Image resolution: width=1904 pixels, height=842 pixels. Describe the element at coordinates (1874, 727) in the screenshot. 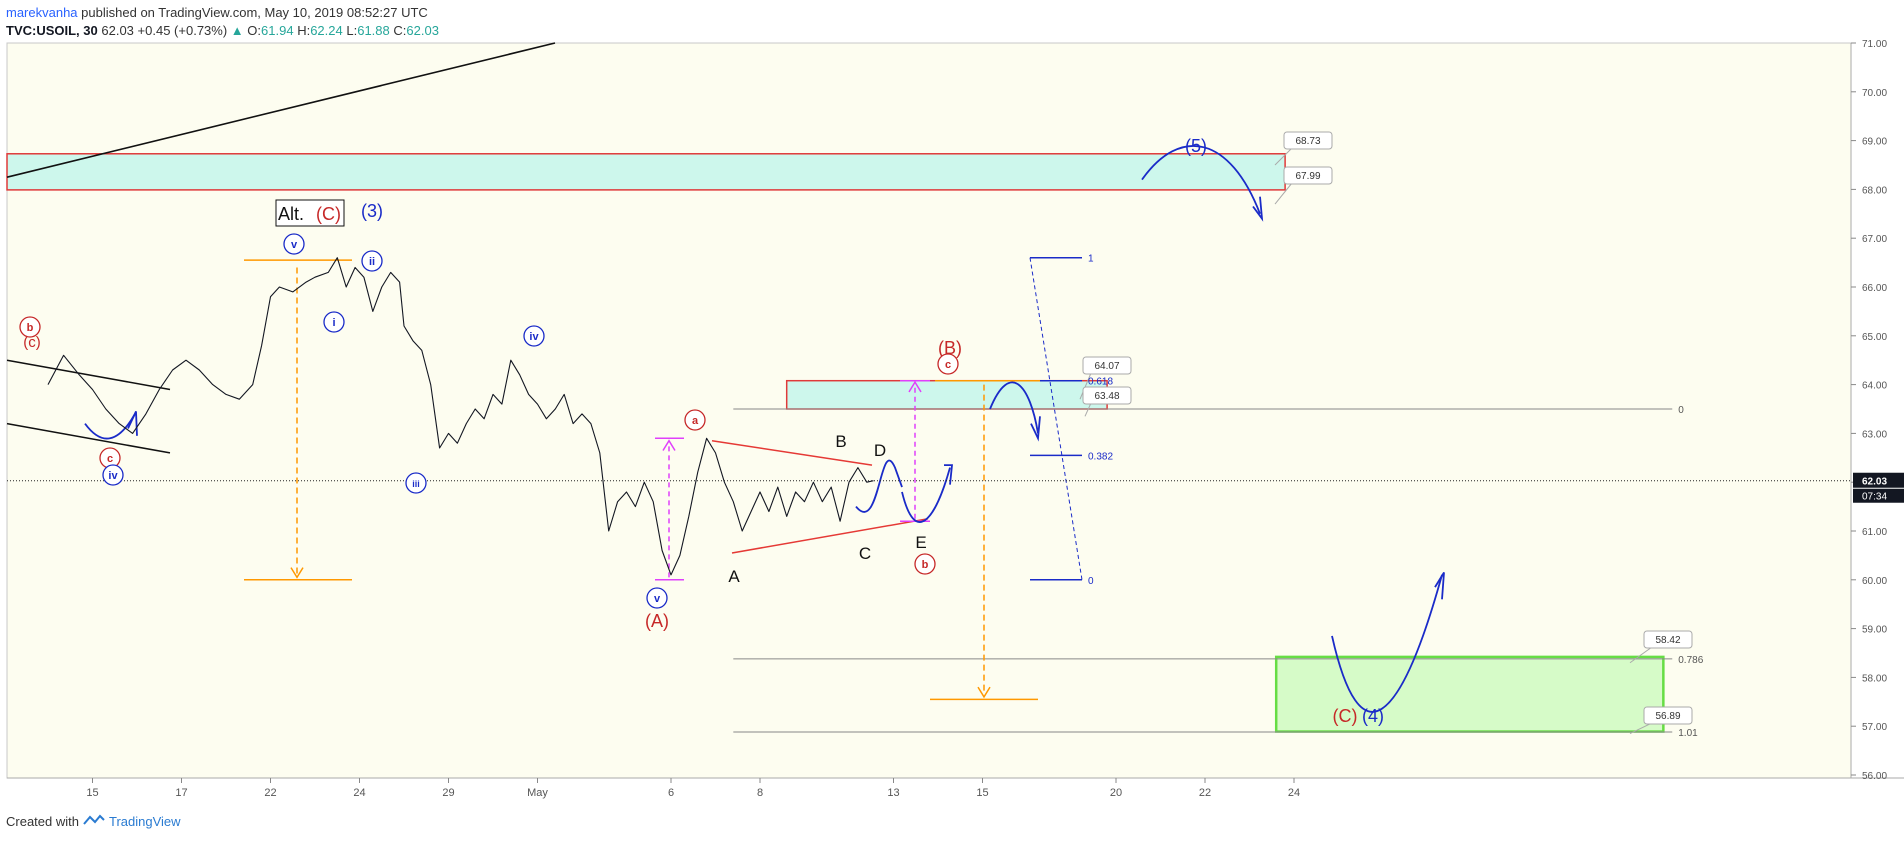

I see `price-label-14: 57.00` at that location.